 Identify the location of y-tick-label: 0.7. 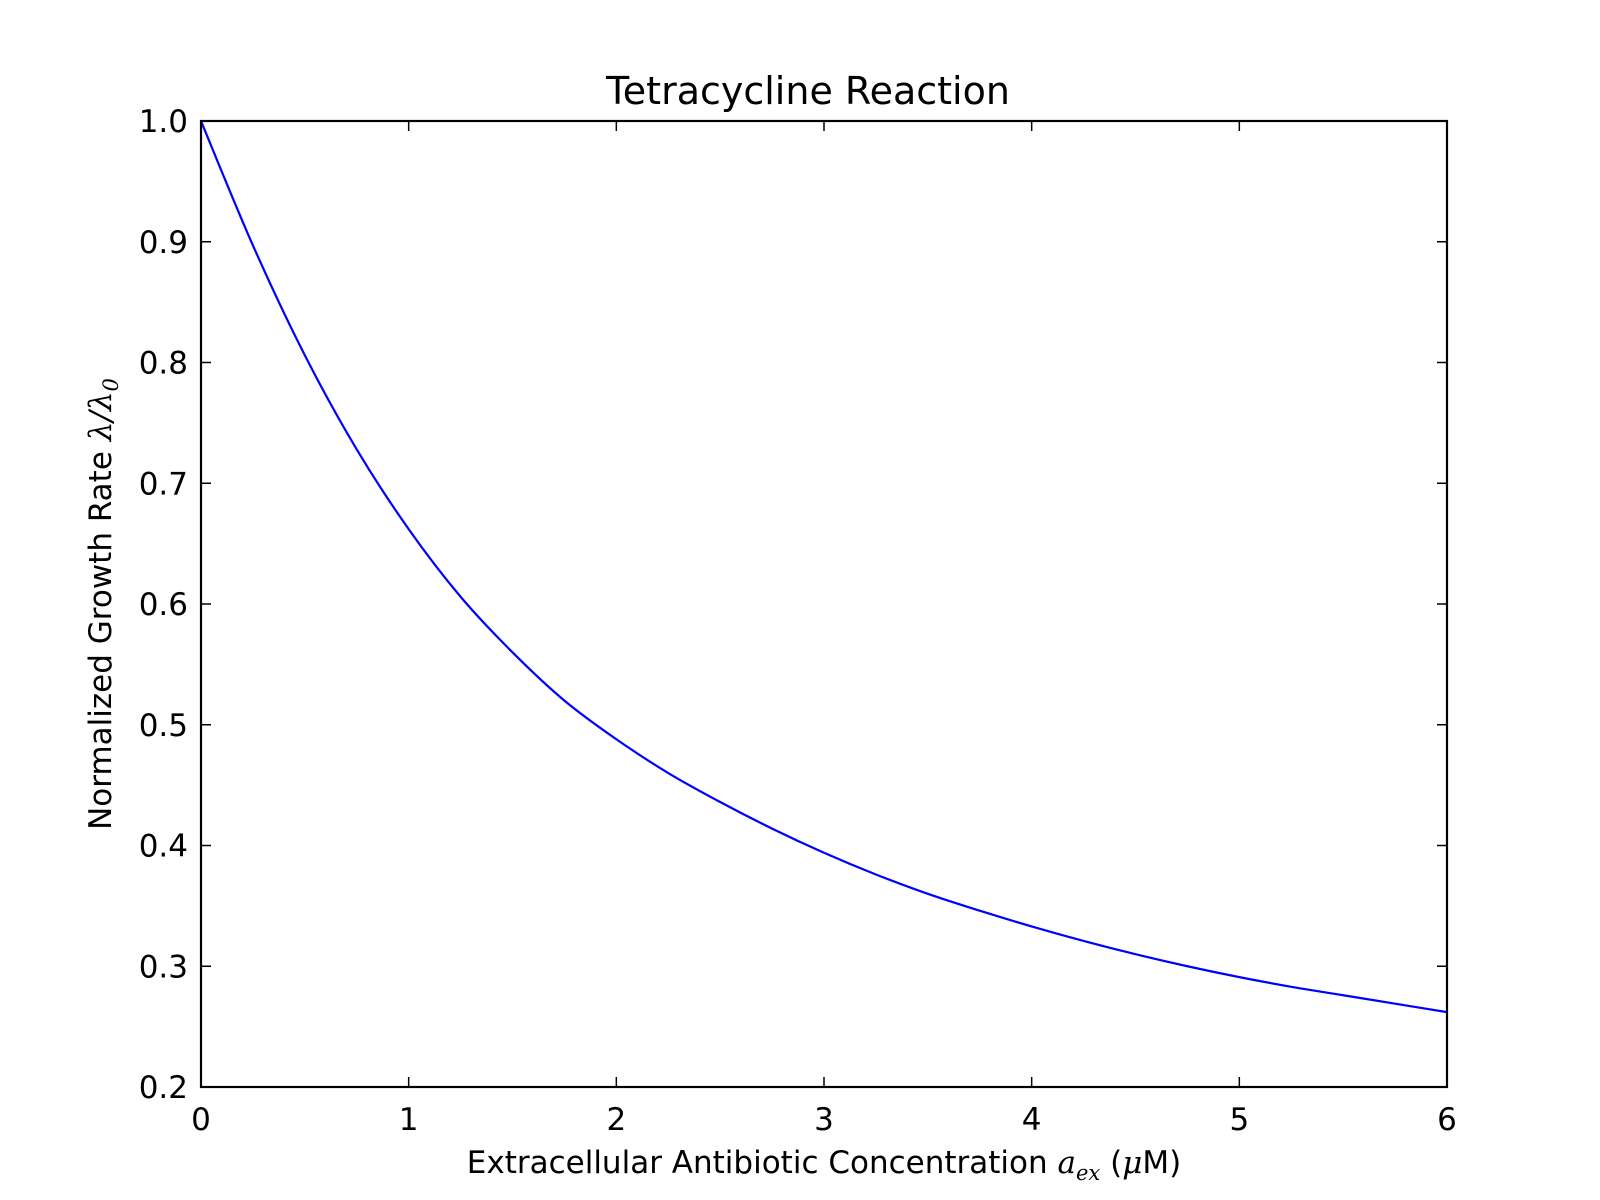
(163, 484).